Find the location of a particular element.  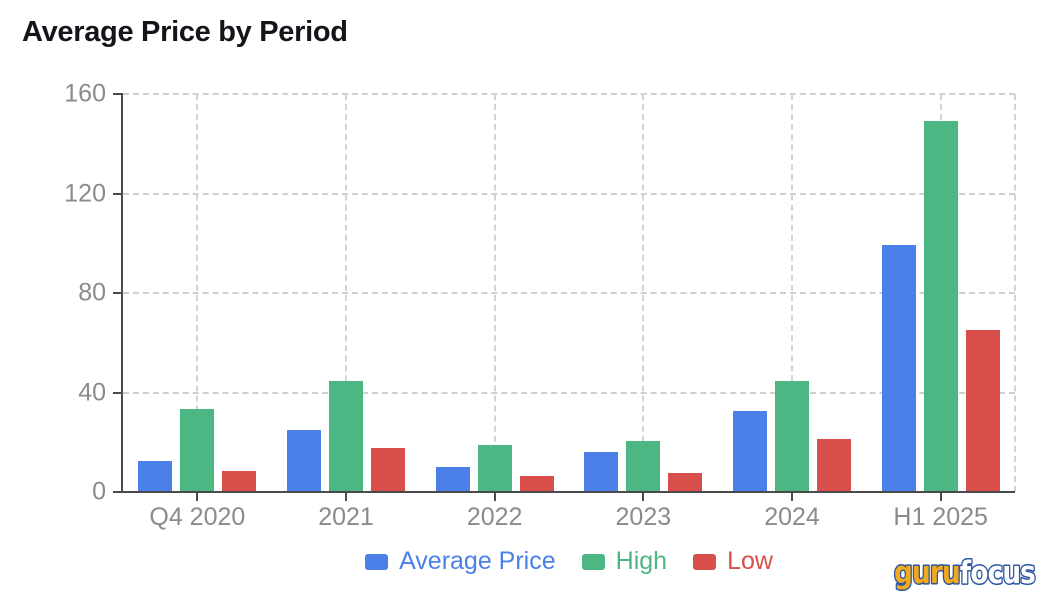

gurufocus-logo-text: gurufocus is located at coordinates (964, 573).